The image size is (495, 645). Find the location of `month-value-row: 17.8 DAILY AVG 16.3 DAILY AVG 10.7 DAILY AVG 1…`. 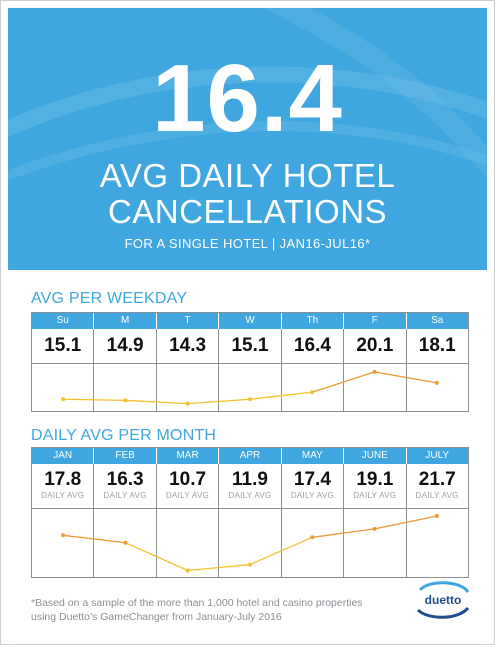

month-value-row: 17.8 DAILY AVG 16.3 DAILY AVG 10.7 DAILY AVG 1… is located at coordinates (250, 486).